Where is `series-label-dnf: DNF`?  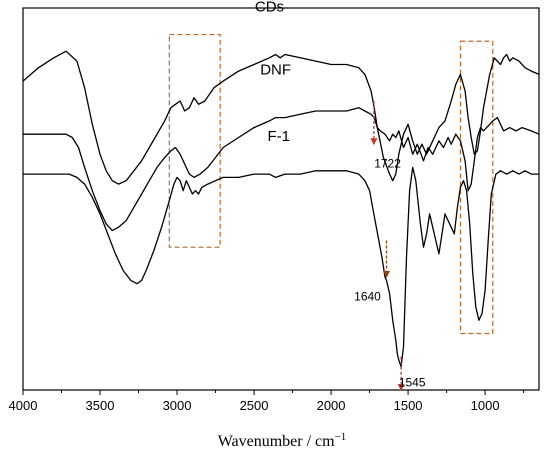
series-label-dnf: DNF is located at coordinates (275, 69).